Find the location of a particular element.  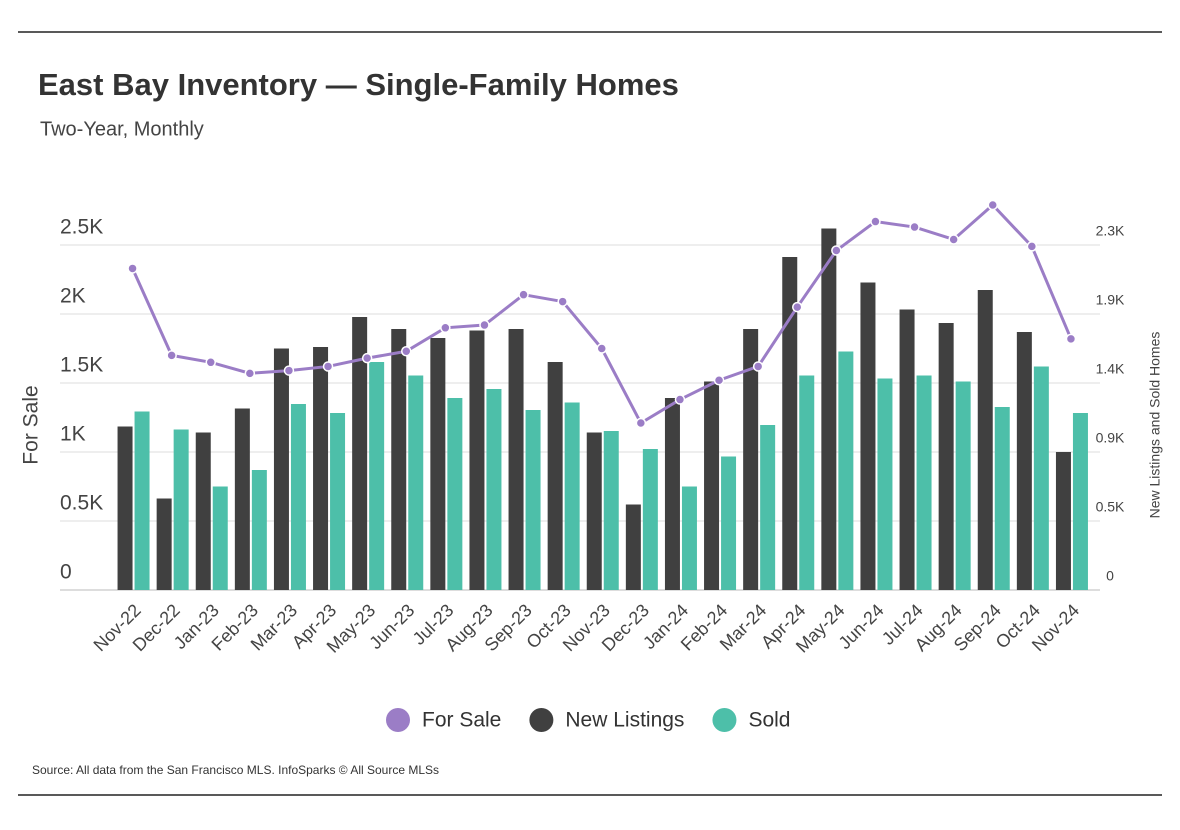

y2-tick-label: 0.9K is located at coordinates (1110, 438).